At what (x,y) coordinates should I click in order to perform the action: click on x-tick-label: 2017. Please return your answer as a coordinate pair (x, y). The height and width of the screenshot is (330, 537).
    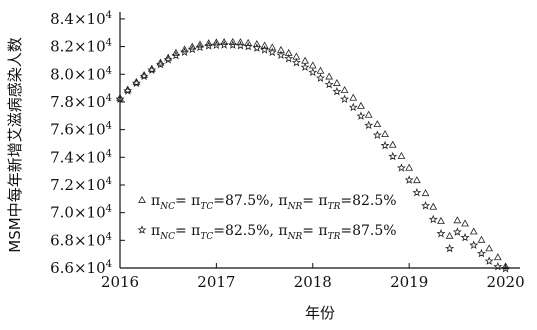
    Looking at the image, I should click on (216, 282).